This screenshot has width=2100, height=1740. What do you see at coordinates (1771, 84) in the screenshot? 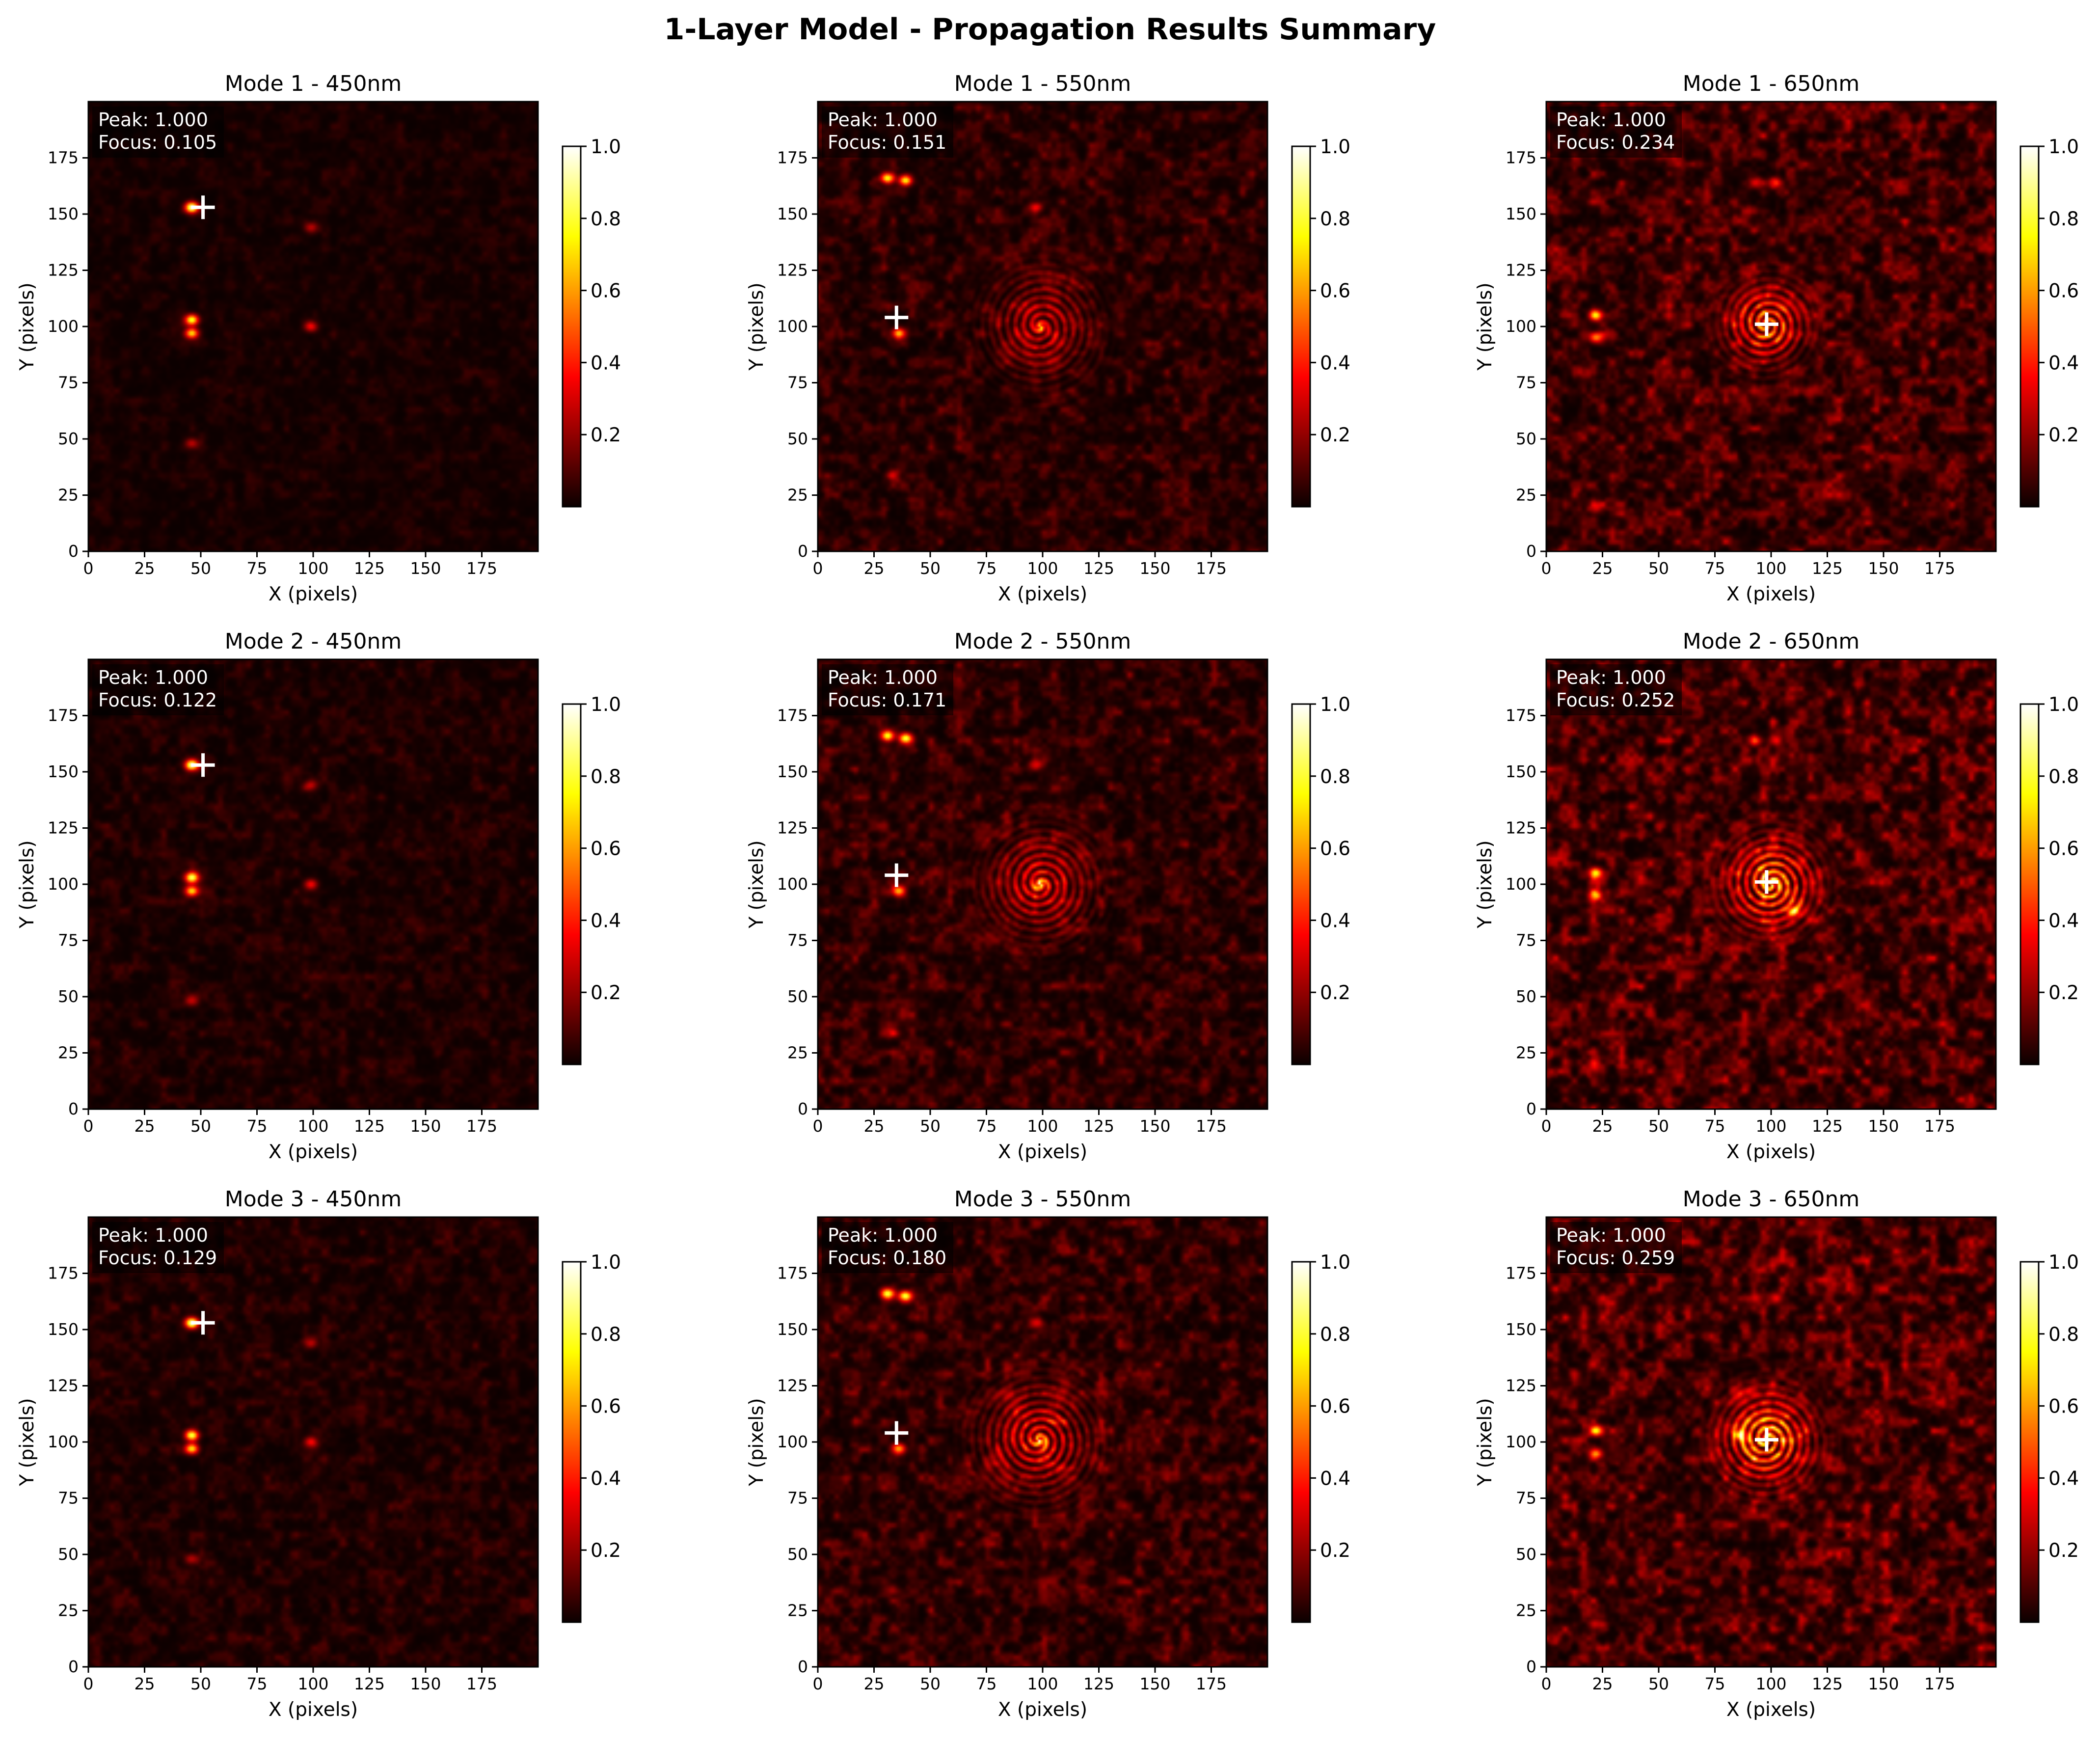
I see `panel-title: Mode 1 - 650nm` at bounding box center [1771, 84].